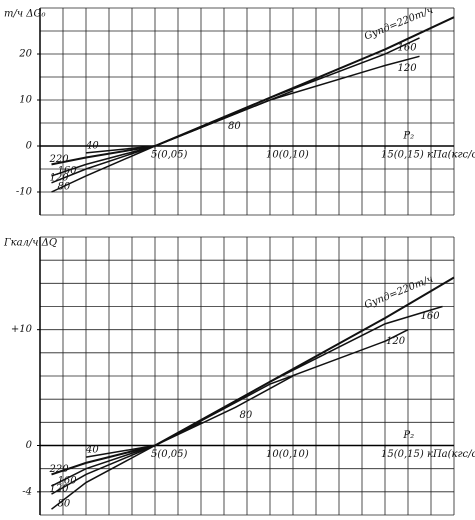 The height and width of the screenshot is (520, 475). I want to click on y-axis-label: т/ч ΔG₀, so click(24, 14).